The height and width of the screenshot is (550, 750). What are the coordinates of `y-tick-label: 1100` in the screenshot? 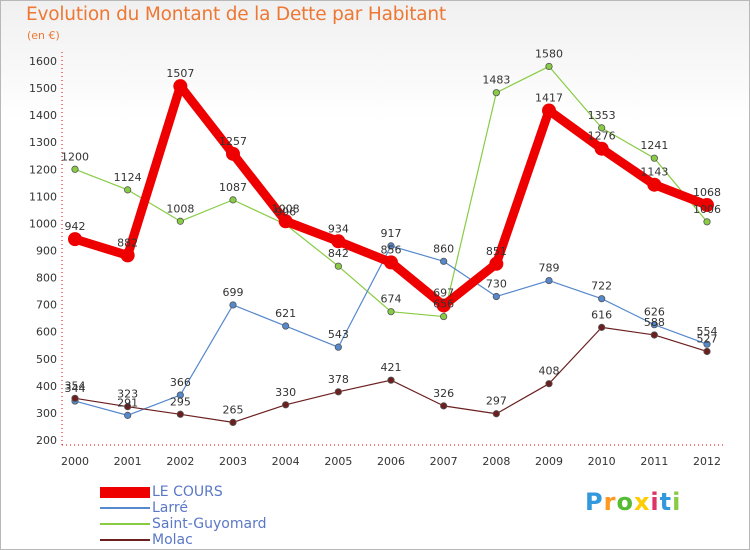 It's located at (43, 196).